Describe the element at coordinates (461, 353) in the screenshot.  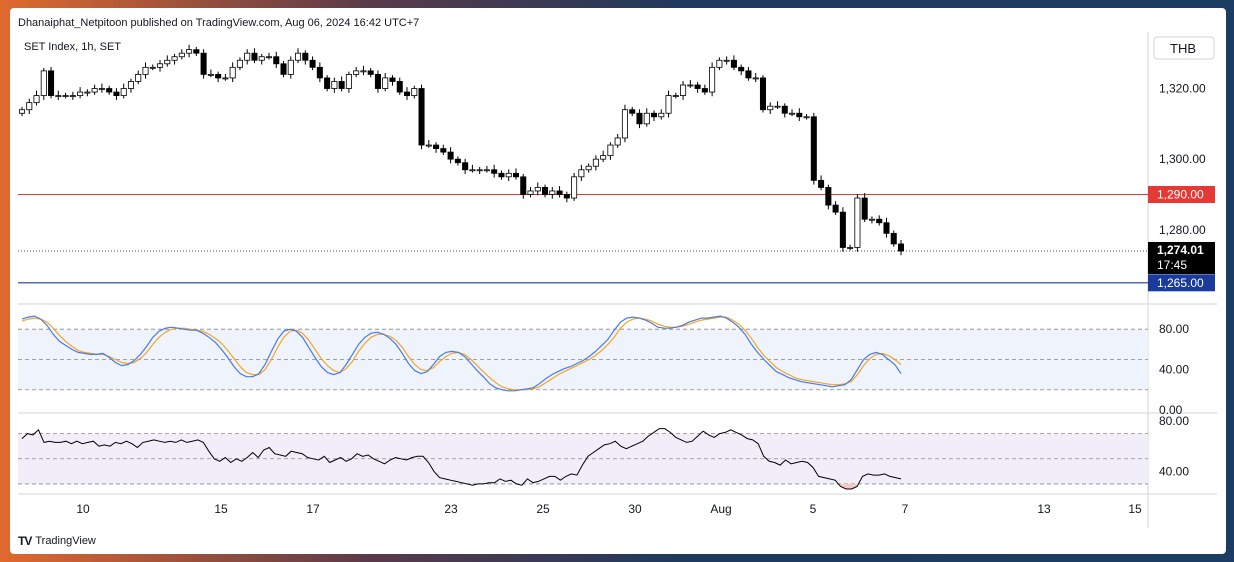
I see `stoch-k-line` at that location.